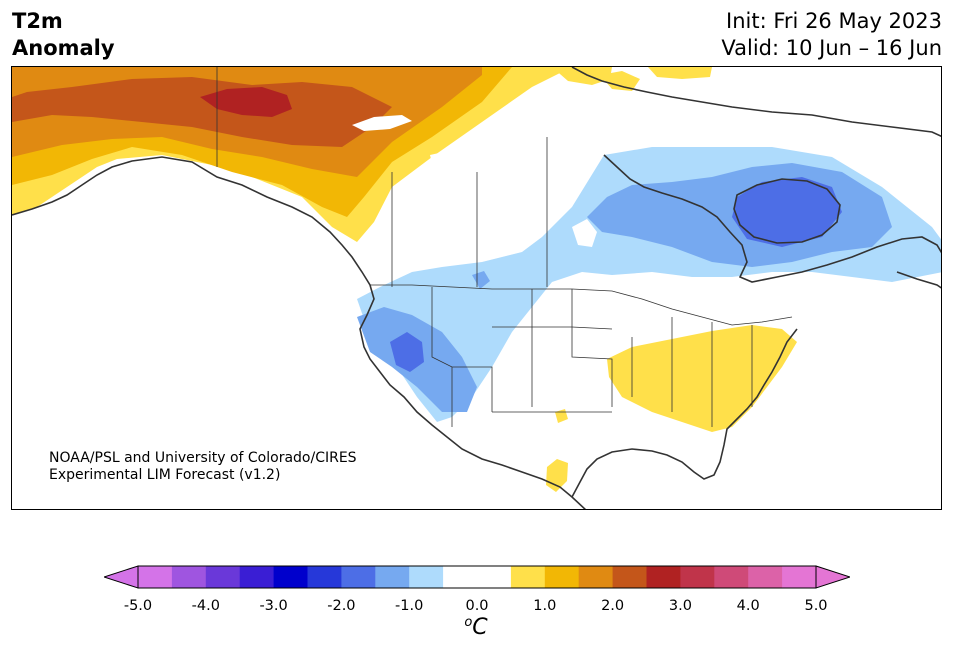  What do you see at coordinates (477, 606) in the screenshot?
I see `colorbar-tick-label: 0.0` at bounding box center [477, 606].